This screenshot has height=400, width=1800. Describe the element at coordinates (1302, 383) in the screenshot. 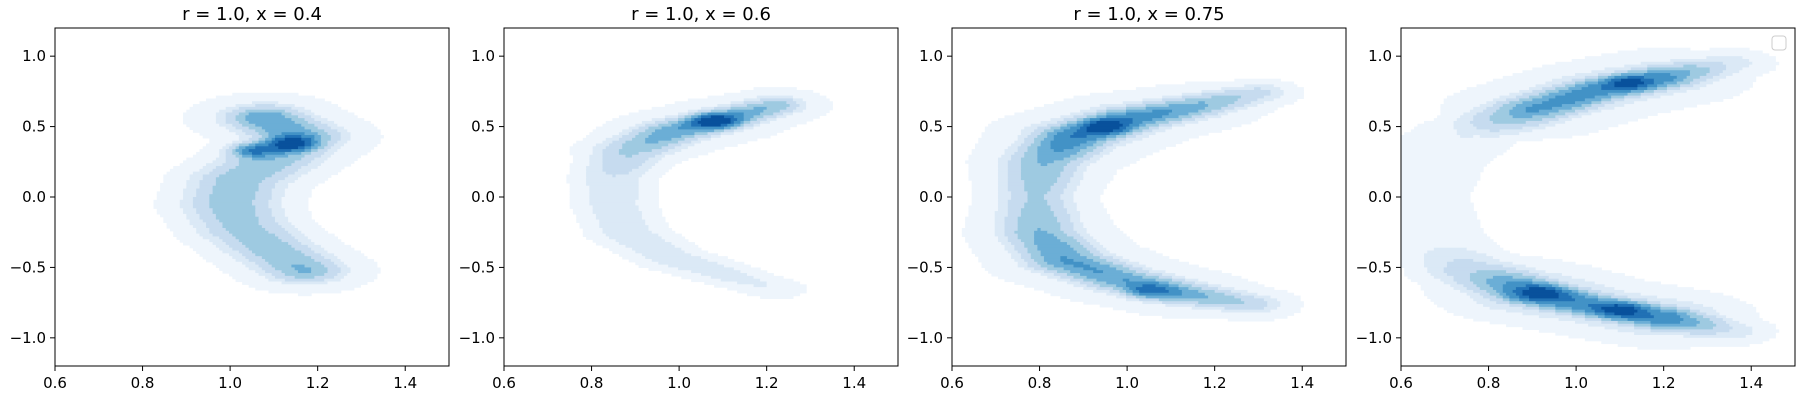

I see `x-tick-label: 1.4` at that location.